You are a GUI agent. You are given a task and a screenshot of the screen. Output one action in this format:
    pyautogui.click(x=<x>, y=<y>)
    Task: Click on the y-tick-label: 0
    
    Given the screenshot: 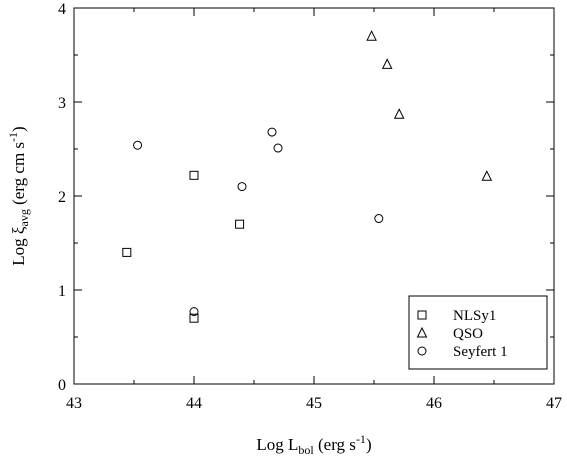 What is the action you would take?
    pyautogui.click(x=62, y=385)
    